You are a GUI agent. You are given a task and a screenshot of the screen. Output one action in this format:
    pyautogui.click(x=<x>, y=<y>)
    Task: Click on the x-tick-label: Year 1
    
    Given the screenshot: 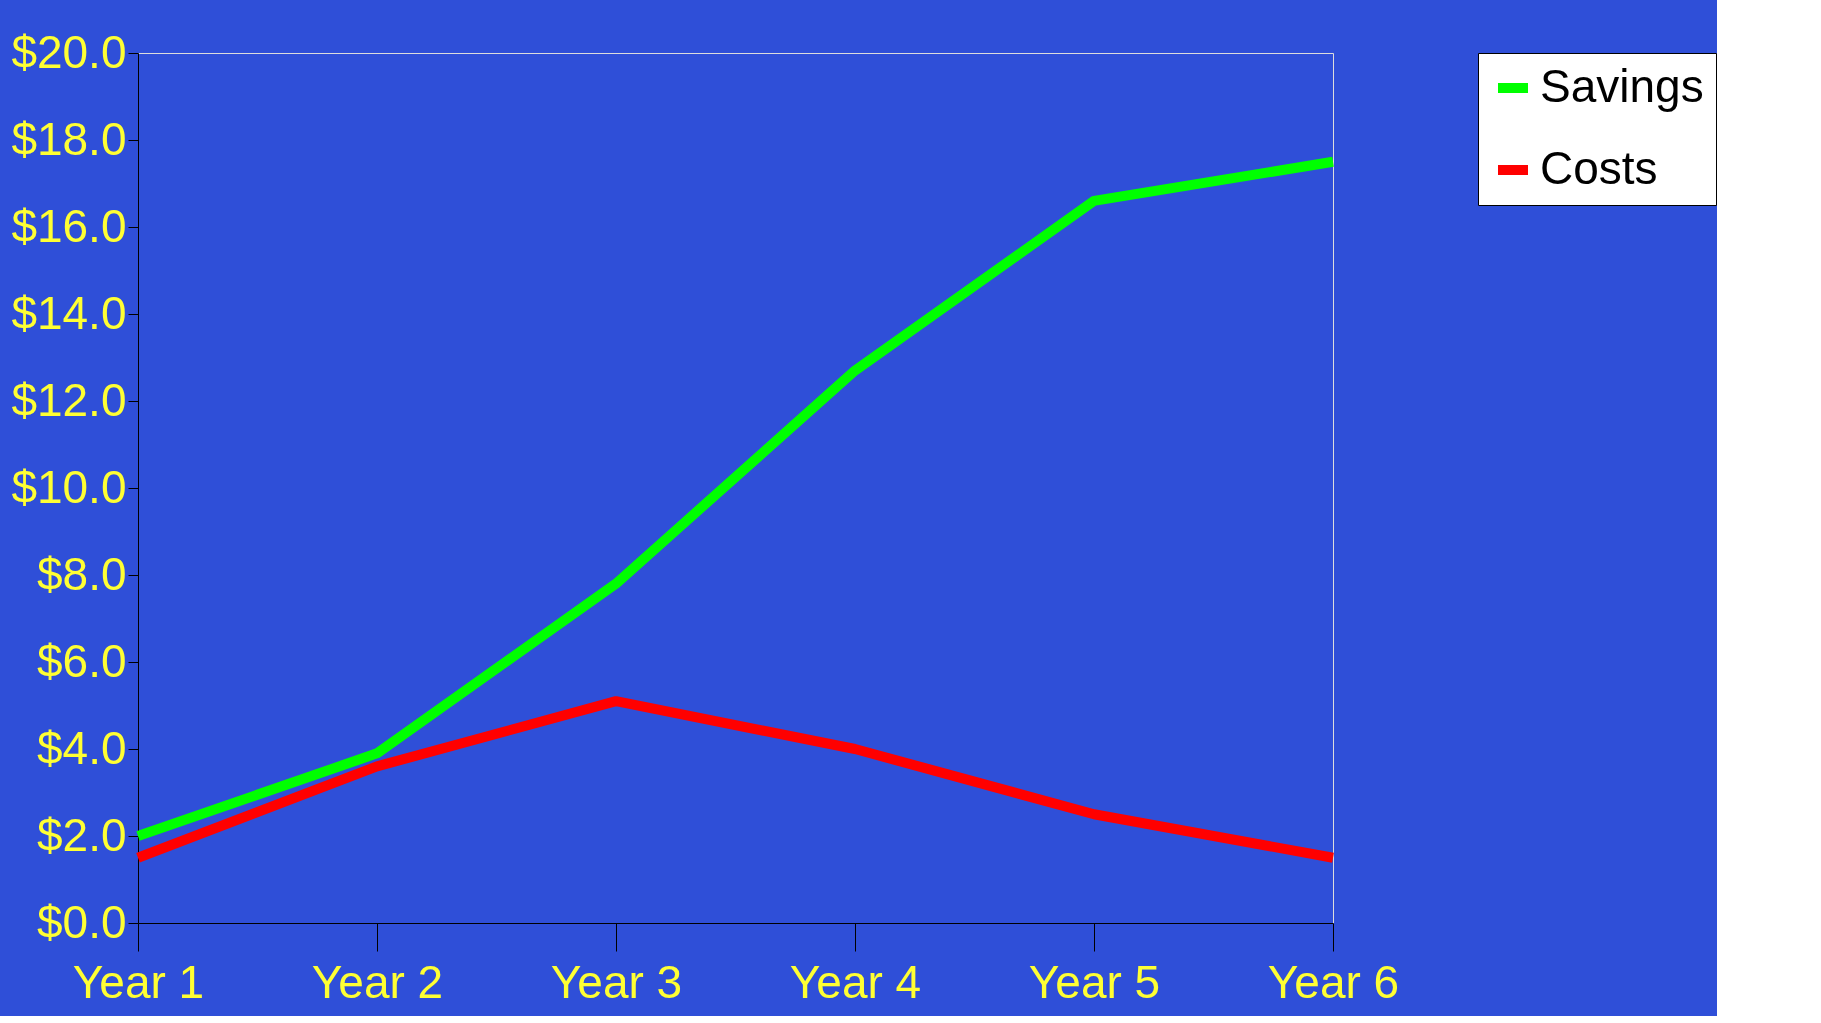 What is the action you would take?
    pyautogui.click(x=138, y=981)
    